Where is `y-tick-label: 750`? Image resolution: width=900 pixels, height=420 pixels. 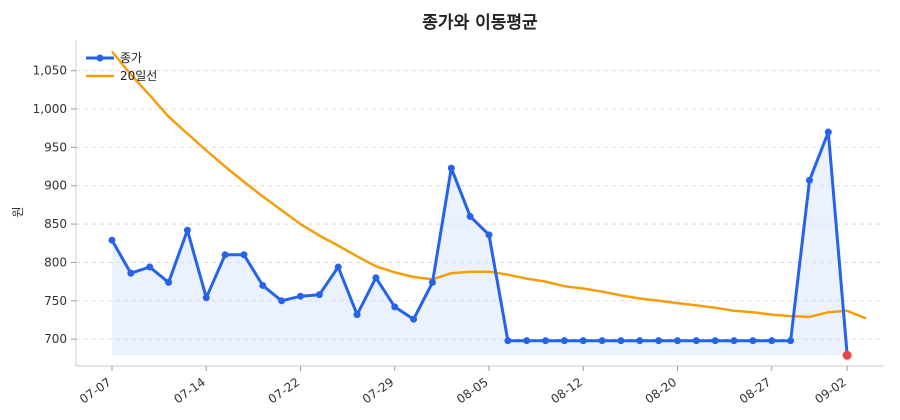
y-tick-label: 750 is located at coordinates (55, 301).